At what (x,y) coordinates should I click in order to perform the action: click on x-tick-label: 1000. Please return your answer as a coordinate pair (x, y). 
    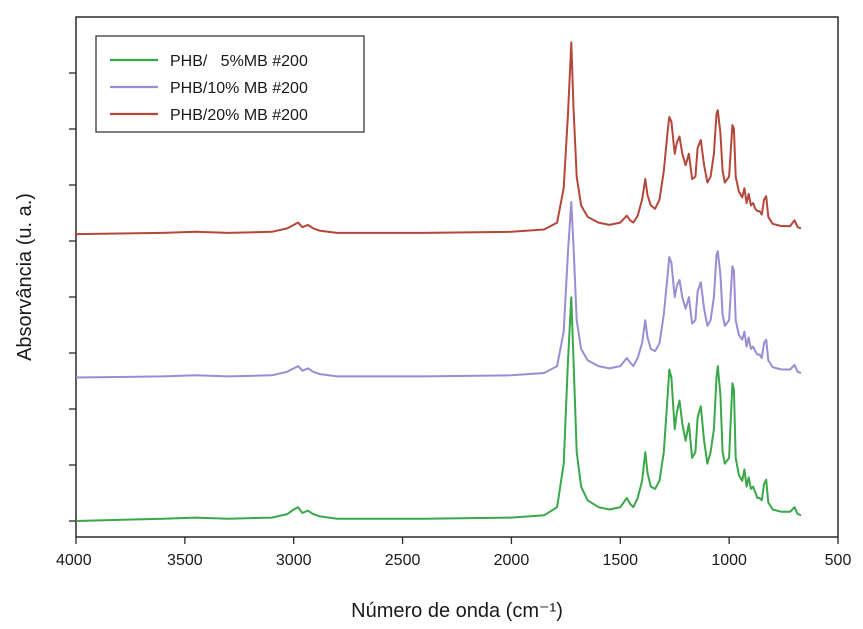
    Looking at the image, I should click on (729, 560).